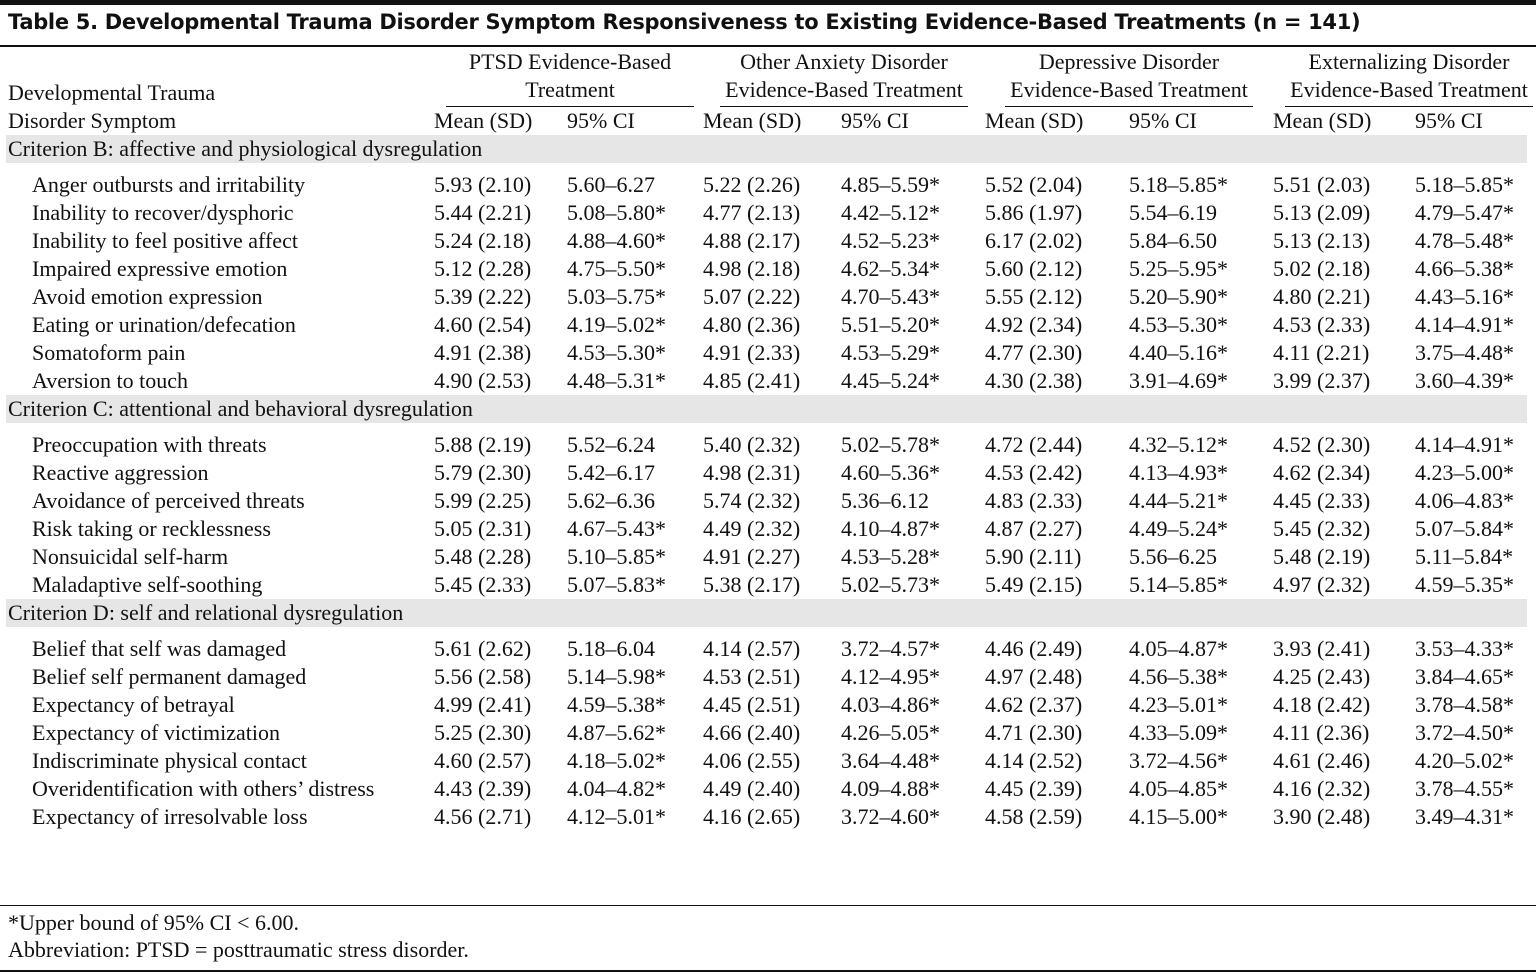 This screenshot has height=974, width=1536. What do you see at coordinates (1322, 556) in the screenshot?
I see `mean-sd: 5.48 (2.19)` at bounding box center [1322, 556].